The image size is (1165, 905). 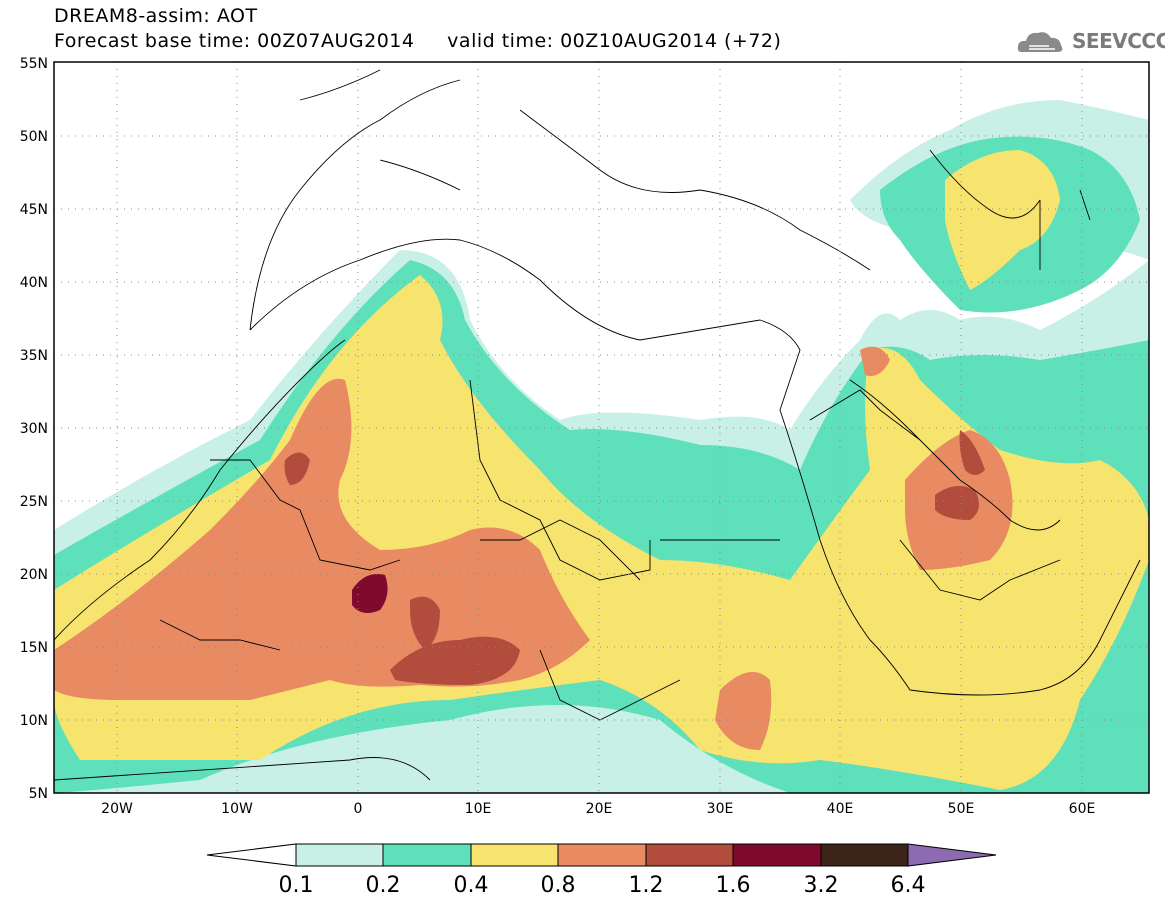 What do you see at coordinates (34, 137) in the screenshot?
I see `lat-label: 50N` at bounding box center [34, 137].